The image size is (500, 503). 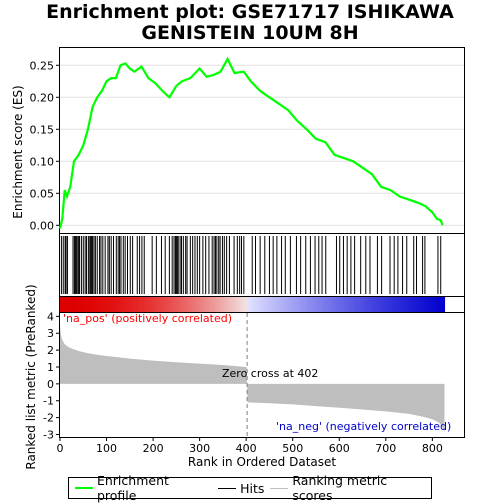 What do you see at coordinates (42, 161) in the screenshot?
I see `es-y-tick-label: 0.10` at bounding box center [42, 161].